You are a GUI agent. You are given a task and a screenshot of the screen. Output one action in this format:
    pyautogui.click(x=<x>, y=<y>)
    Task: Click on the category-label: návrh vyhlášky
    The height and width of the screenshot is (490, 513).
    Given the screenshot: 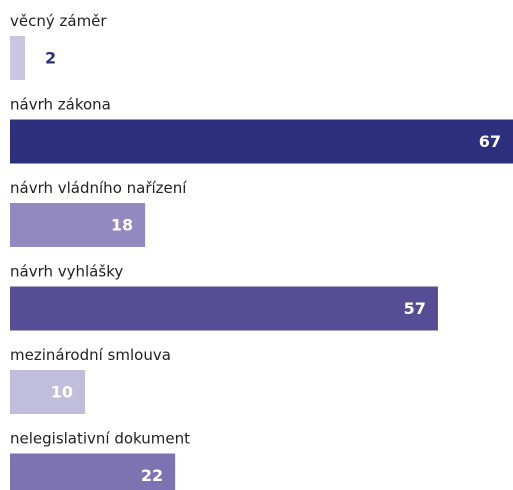 What is the action you would take?
    pyautogui.click(x=66, y=272)
    